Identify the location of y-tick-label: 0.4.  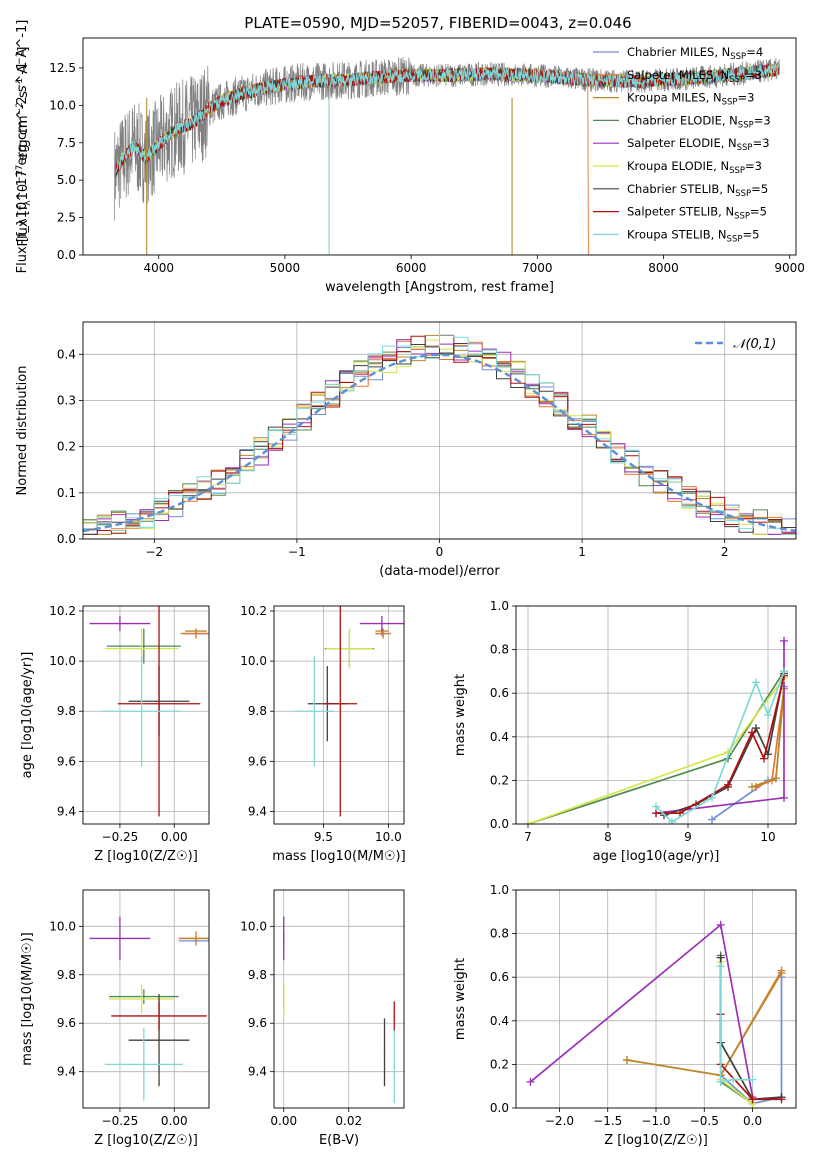
(66, 354).